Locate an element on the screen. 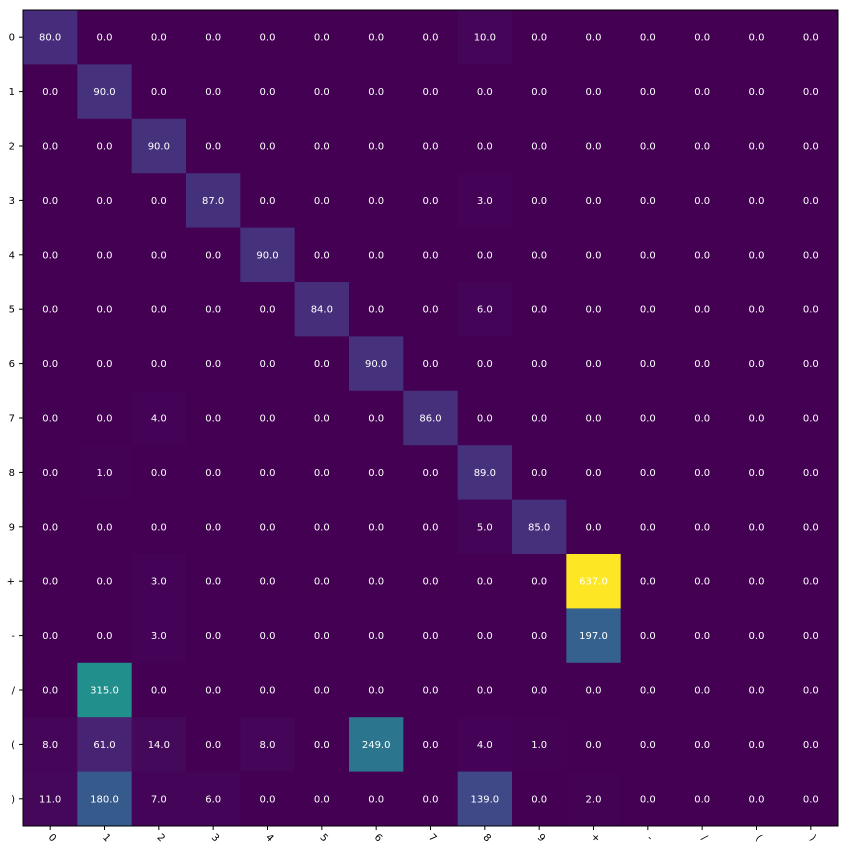  x-tick-label: - is located at coordinates (649, 838).